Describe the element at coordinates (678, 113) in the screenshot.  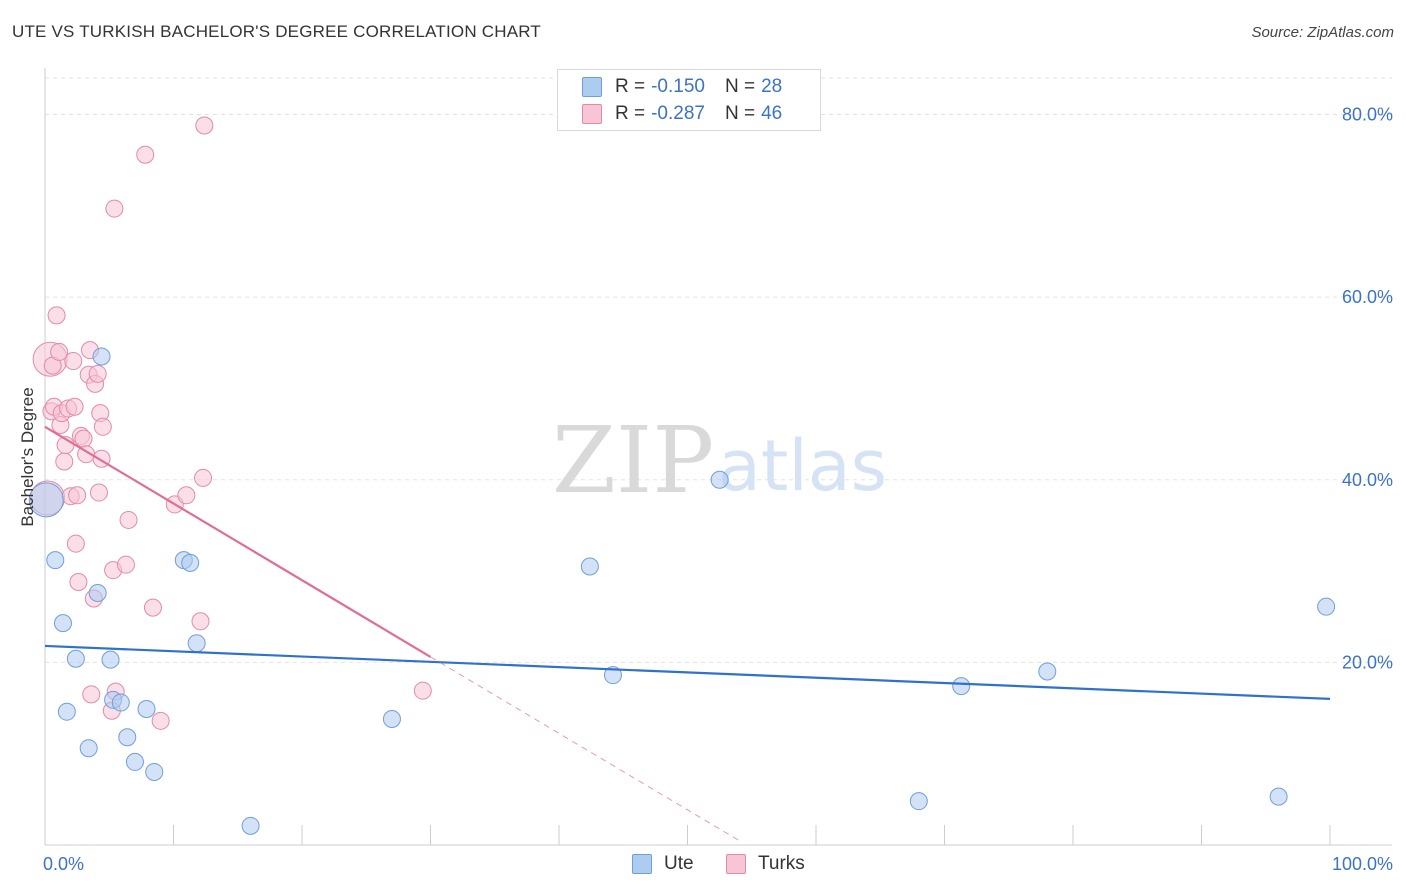
I see `legend-r-value: -0.287` at that location.